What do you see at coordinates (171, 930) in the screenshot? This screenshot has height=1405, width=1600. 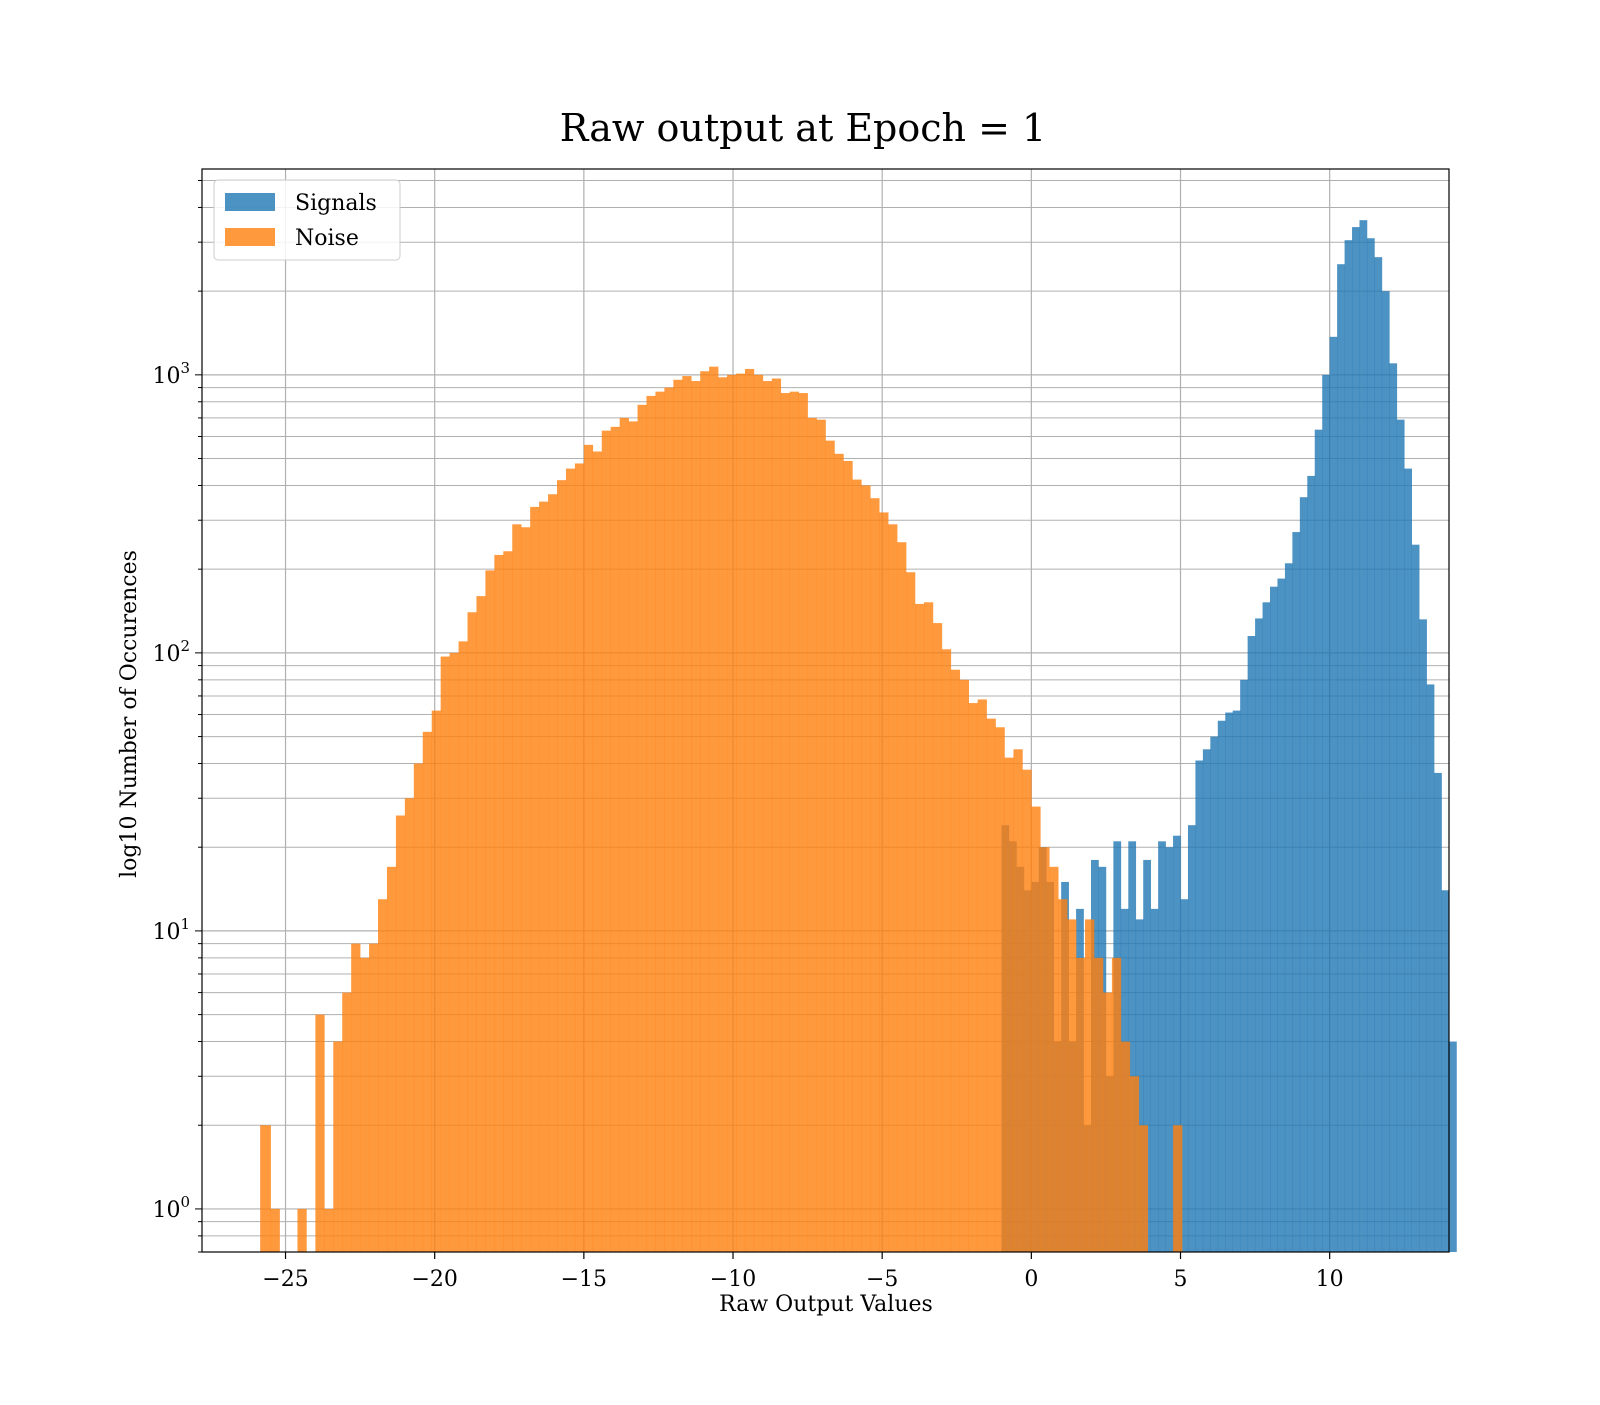 I see `y-tick-label: 10¹` at bounding box center [171, 930].